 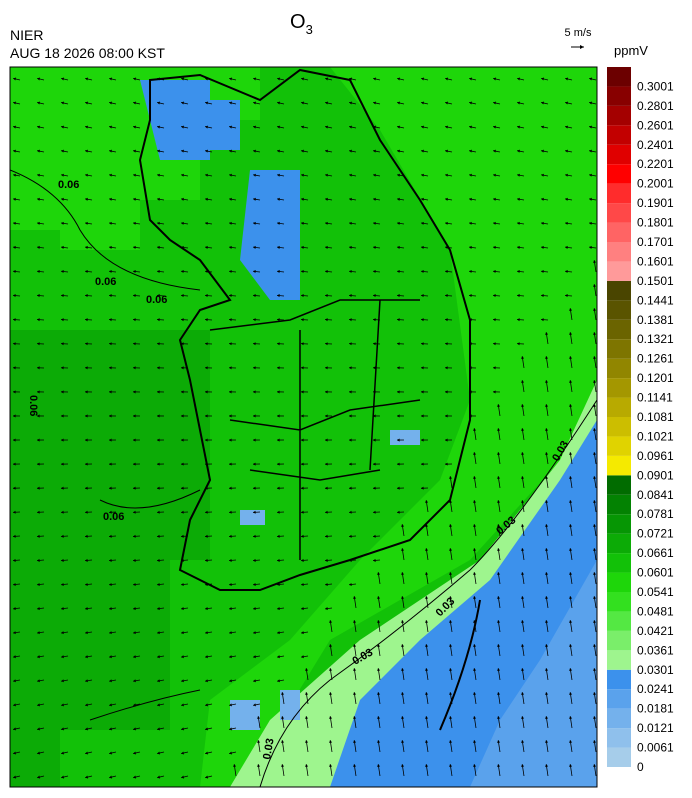 What do you see at coordinates (655, 145) in the screenshot?
I see `colorbar-label: 0.2401` at bounding box center [655, 145].